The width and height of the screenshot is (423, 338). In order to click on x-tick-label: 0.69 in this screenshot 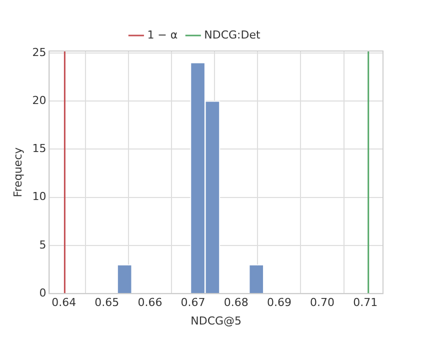, I will do `click(279, 303)`.